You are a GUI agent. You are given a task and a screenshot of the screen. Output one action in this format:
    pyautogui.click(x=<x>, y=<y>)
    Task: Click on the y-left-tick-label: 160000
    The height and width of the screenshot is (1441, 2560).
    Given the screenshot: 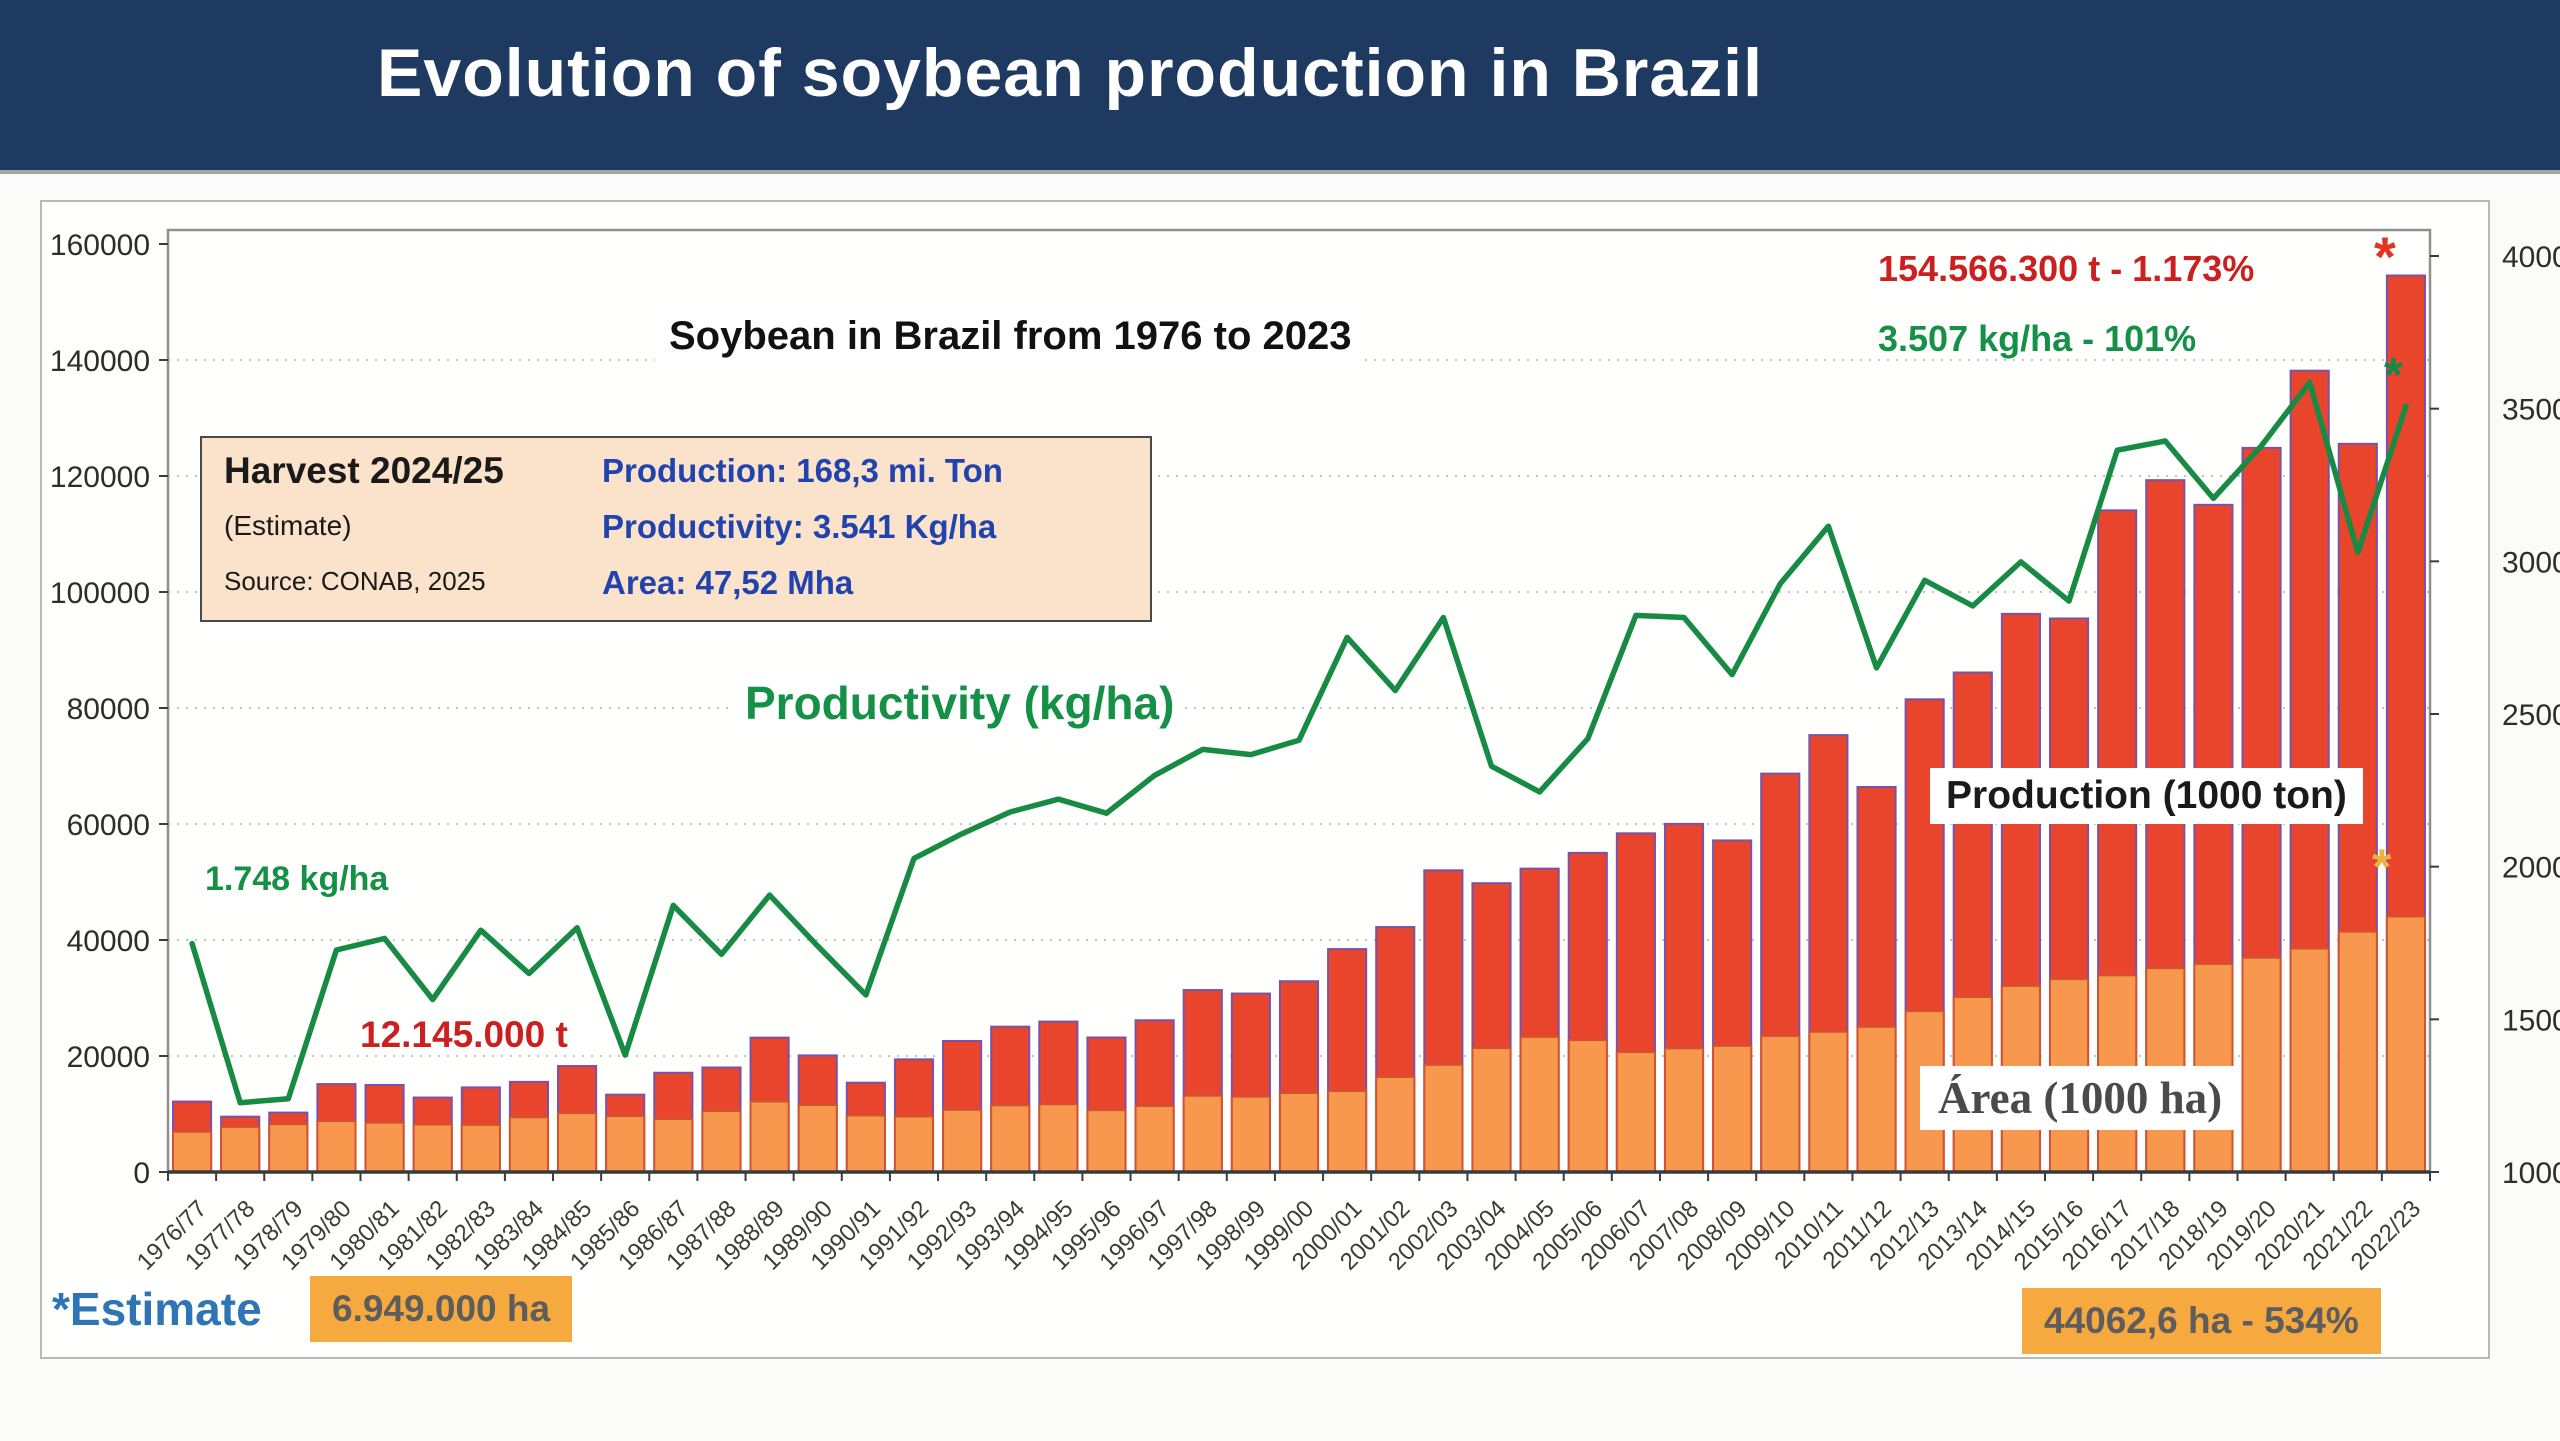 What is the action you would take?
    pyautogui.click(x=100, y=245)
    